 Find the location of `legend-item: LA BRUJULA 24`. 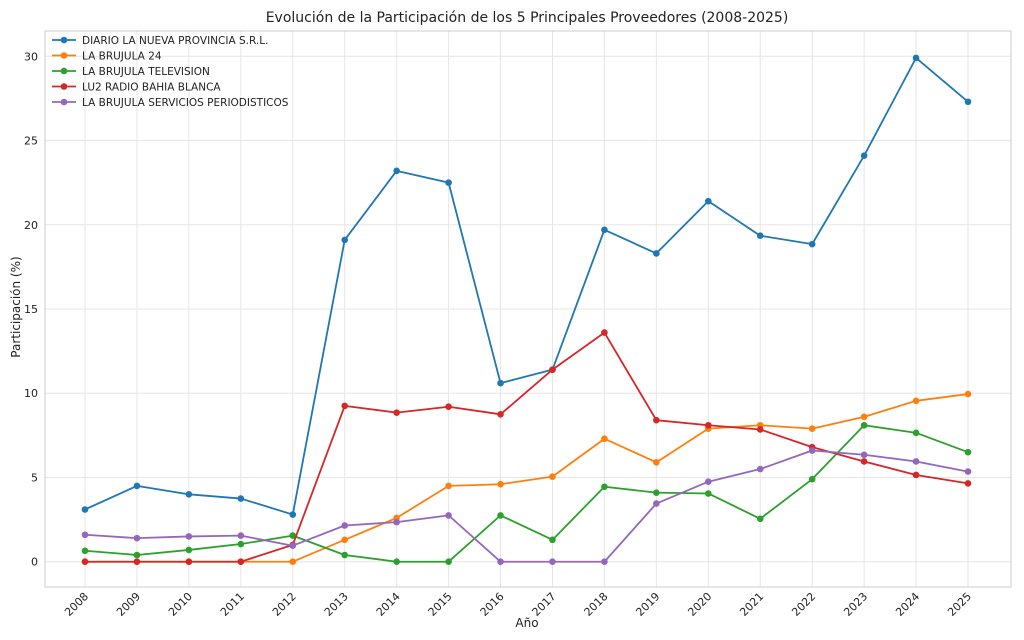

legend-item: LA BRUJULA 24 is located at coordinates (107, 57).